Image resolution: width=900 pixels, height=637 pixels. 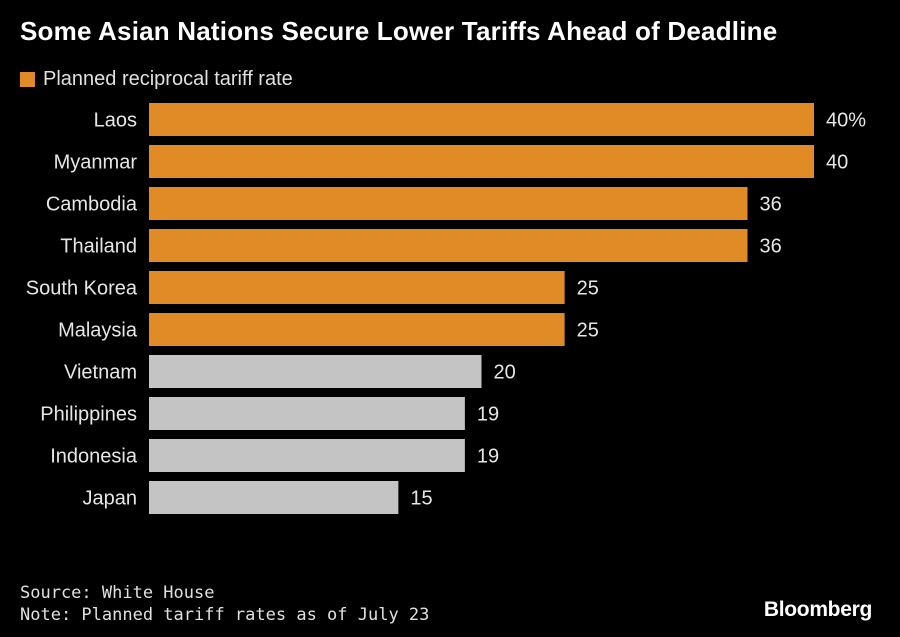 I want to click on category-label-malaysia: Malaysia, so click(x=98, y=331).